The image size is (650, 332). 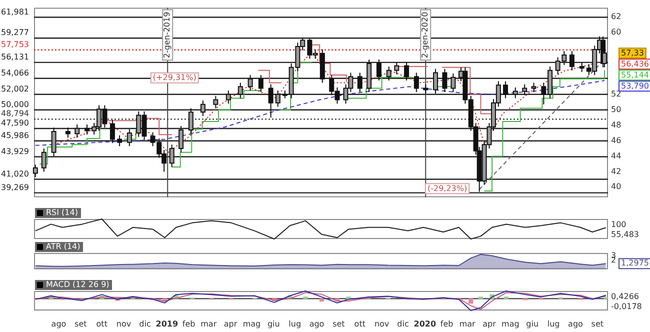 I want to click on ref-line-label: 2-gen-2019, so click(x=167, y=35).